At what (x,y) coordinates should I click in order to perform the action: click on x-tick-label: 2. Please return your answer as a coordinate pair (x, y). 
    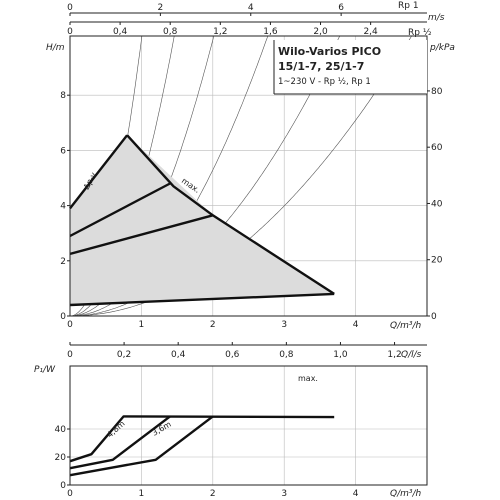
    Looking at the image, I should click on (213, 325).